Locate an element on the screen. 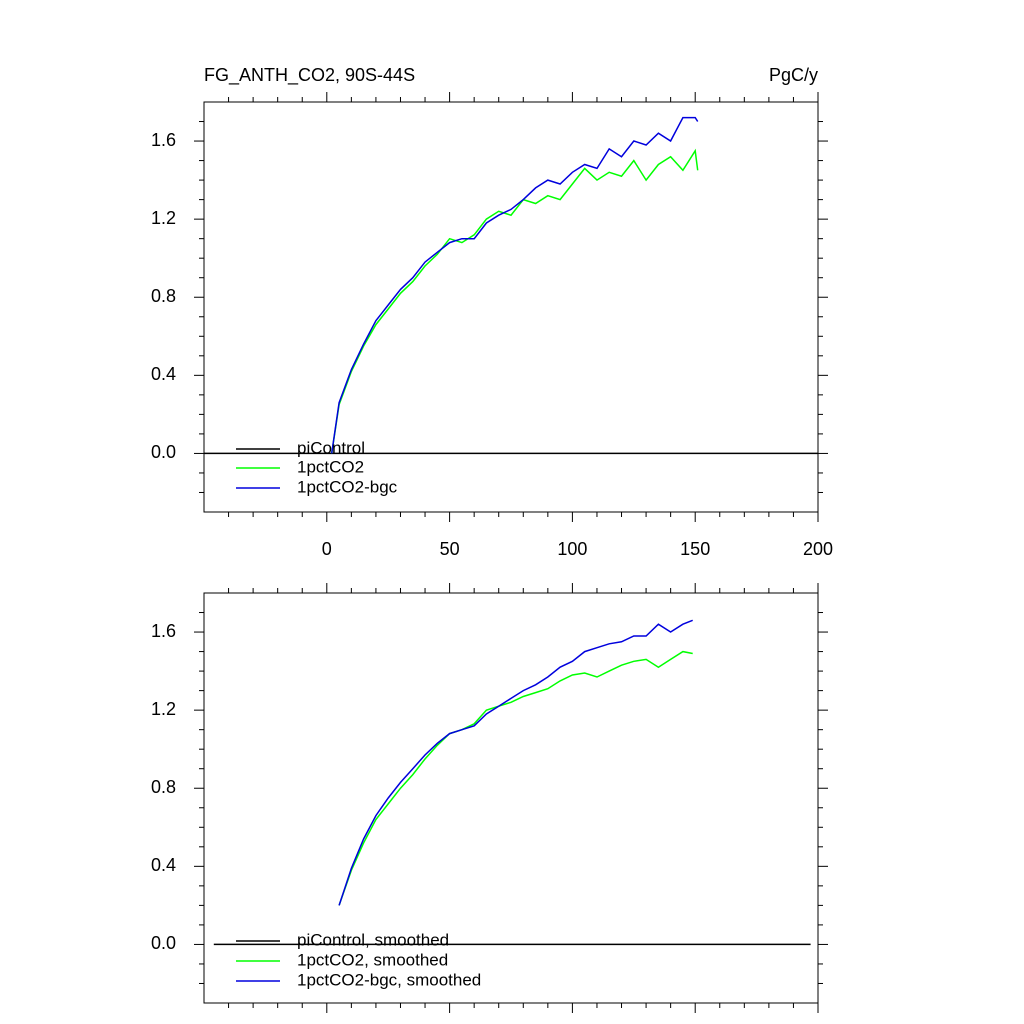 This screenshot has height=1024, width=1024. legend-label: 1pctCO2-bgc, smoothed is located at coordinates (389, 979).